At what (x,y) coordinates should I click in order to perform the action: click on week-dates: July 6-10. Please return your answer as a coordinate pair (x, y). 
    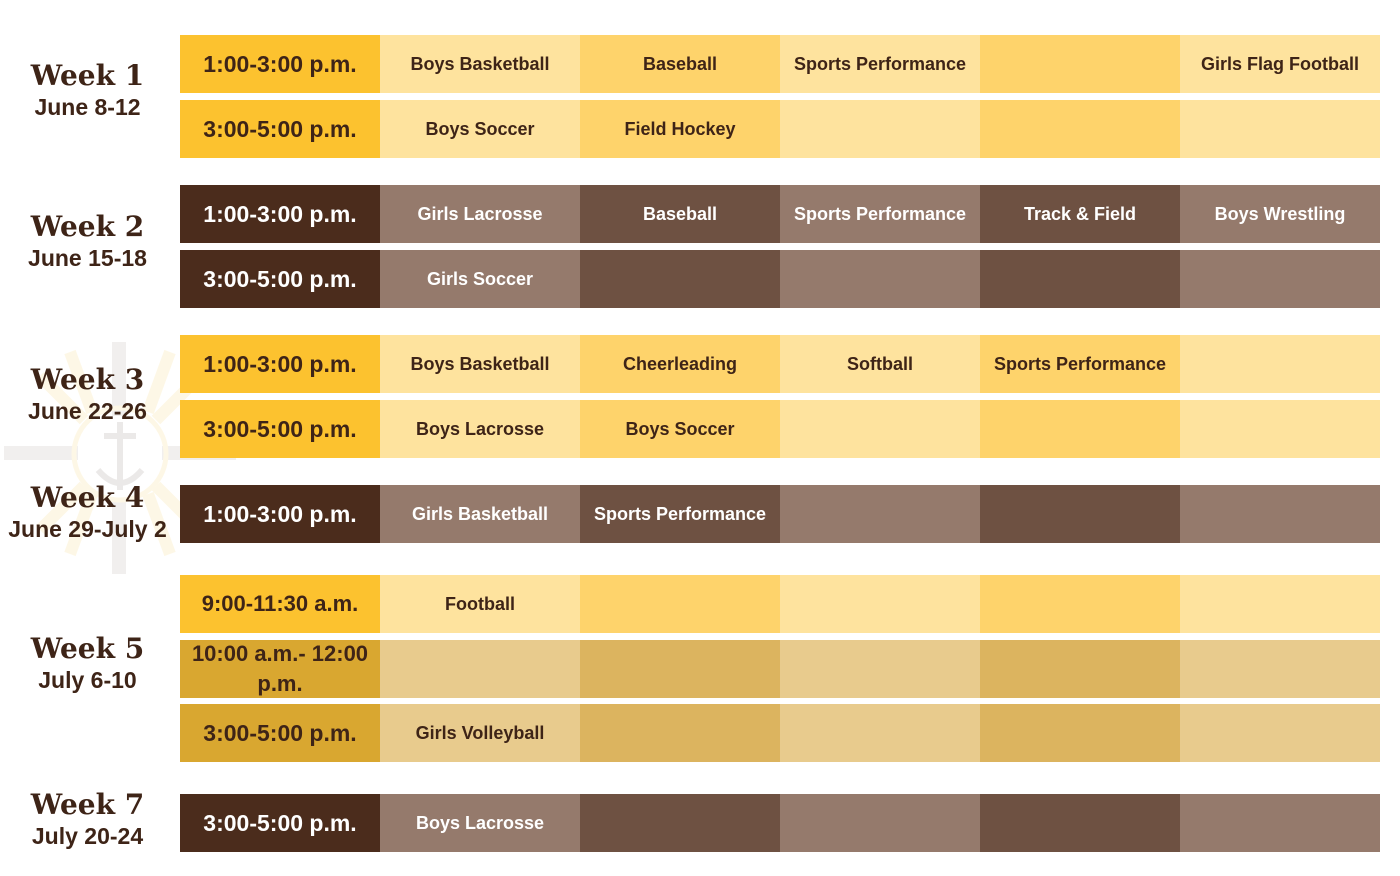
    Looking at the image, I should click on (87, 680).